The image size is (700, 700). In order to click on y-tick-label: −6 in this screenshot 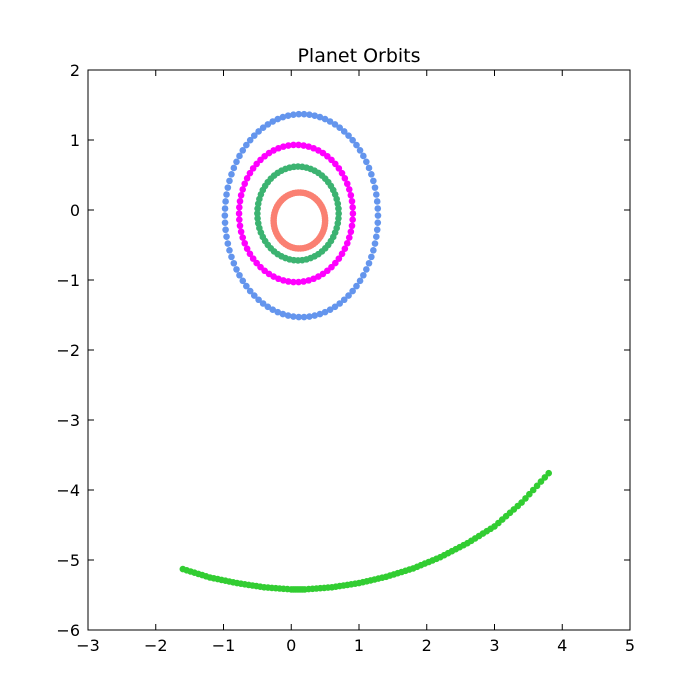, I will do `click(68, 630)`.